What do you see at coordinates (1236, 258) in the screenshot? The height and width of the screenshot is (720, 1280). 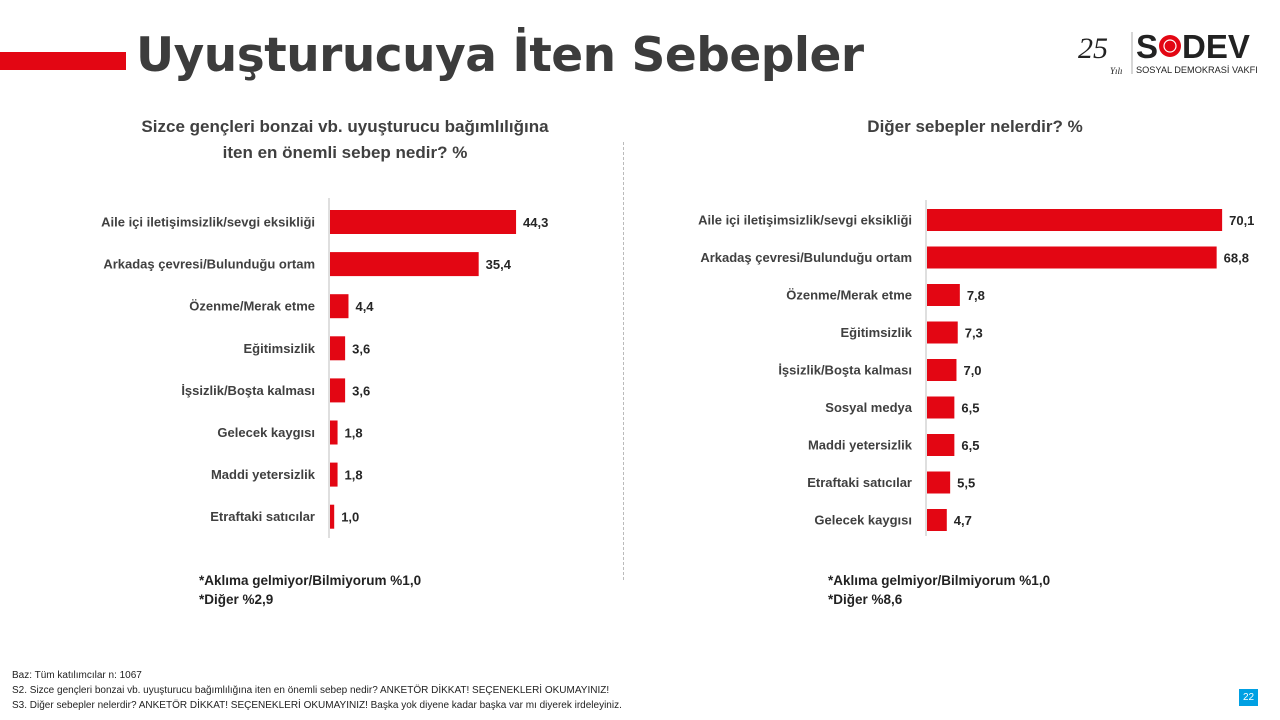 I see `data-label: 68,8` at bounding box center [1236, 258].